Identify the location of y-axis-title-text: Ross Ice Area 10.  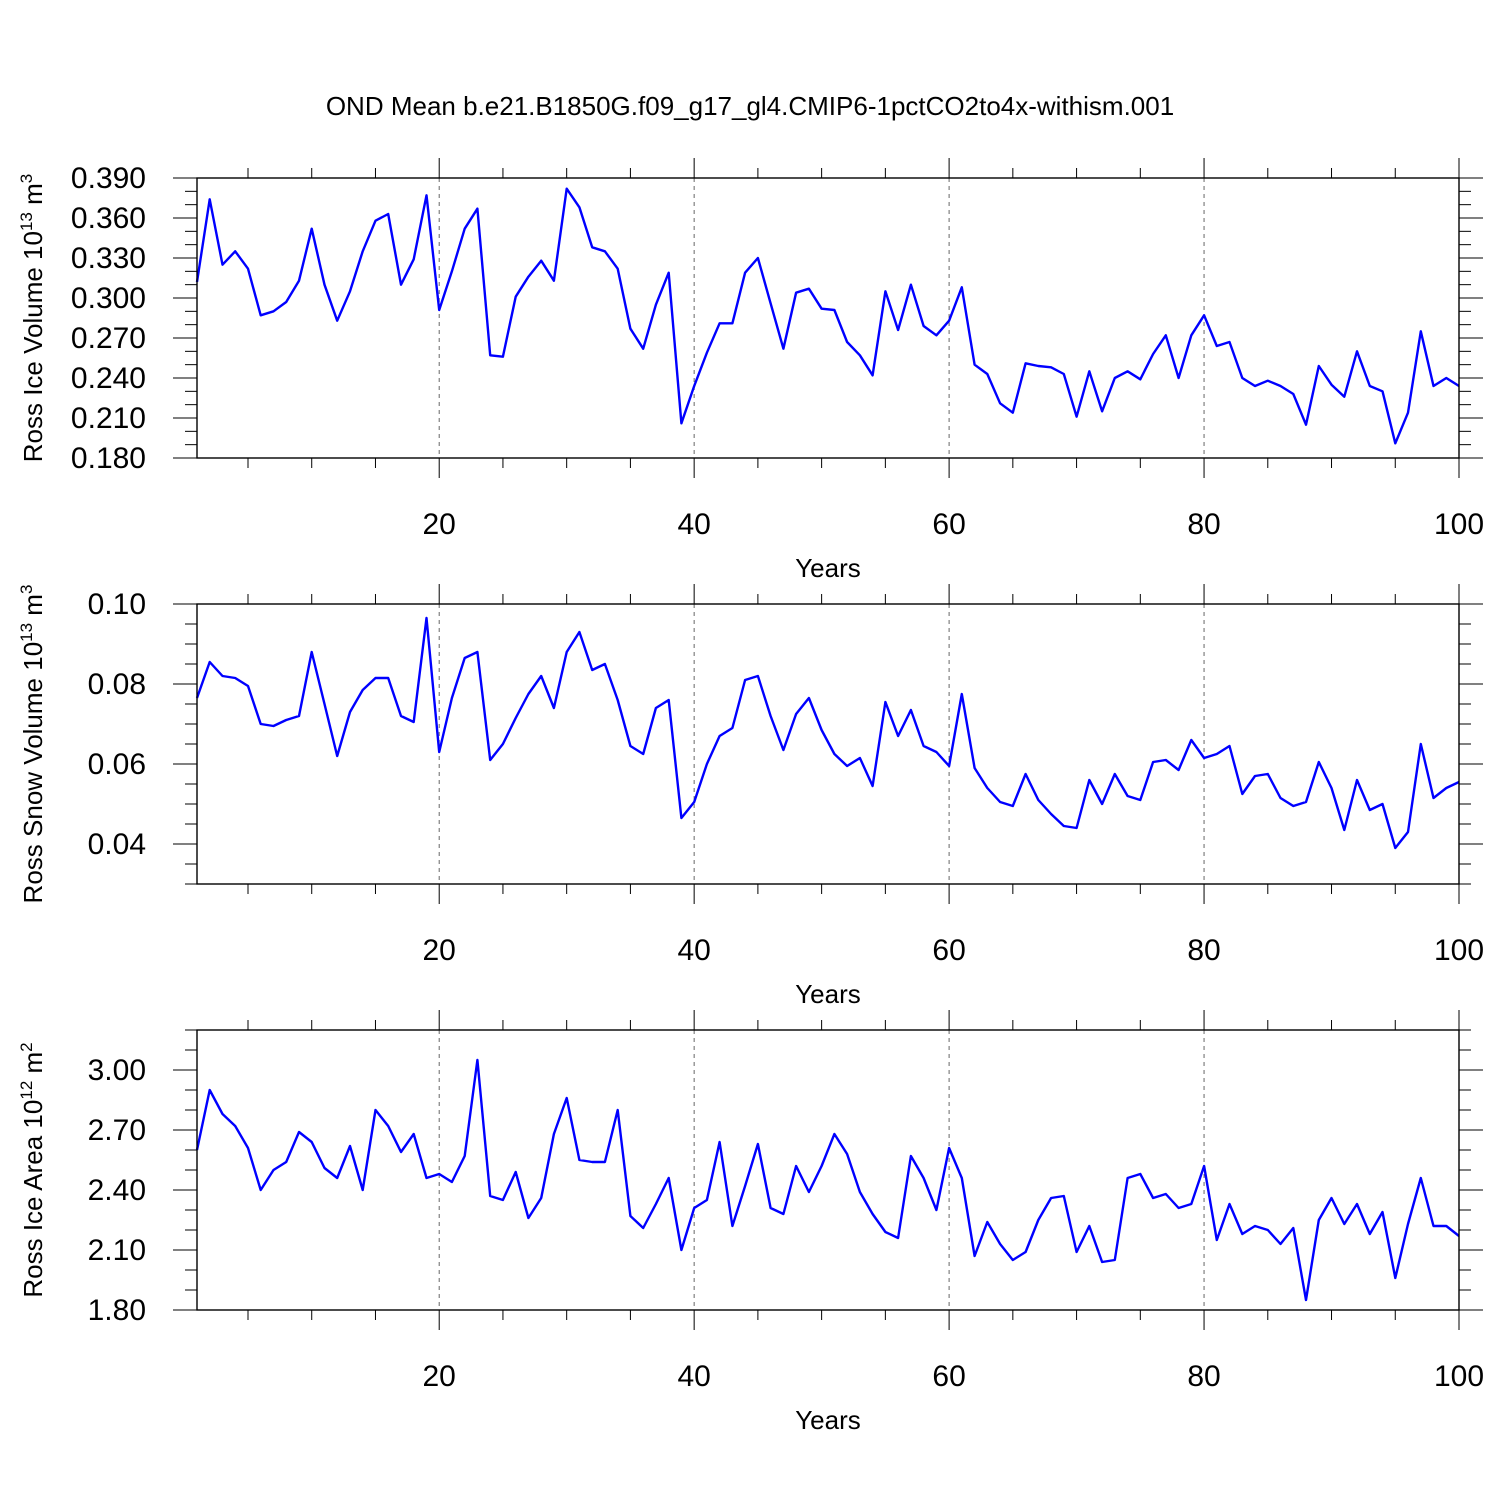
(33, 1199).